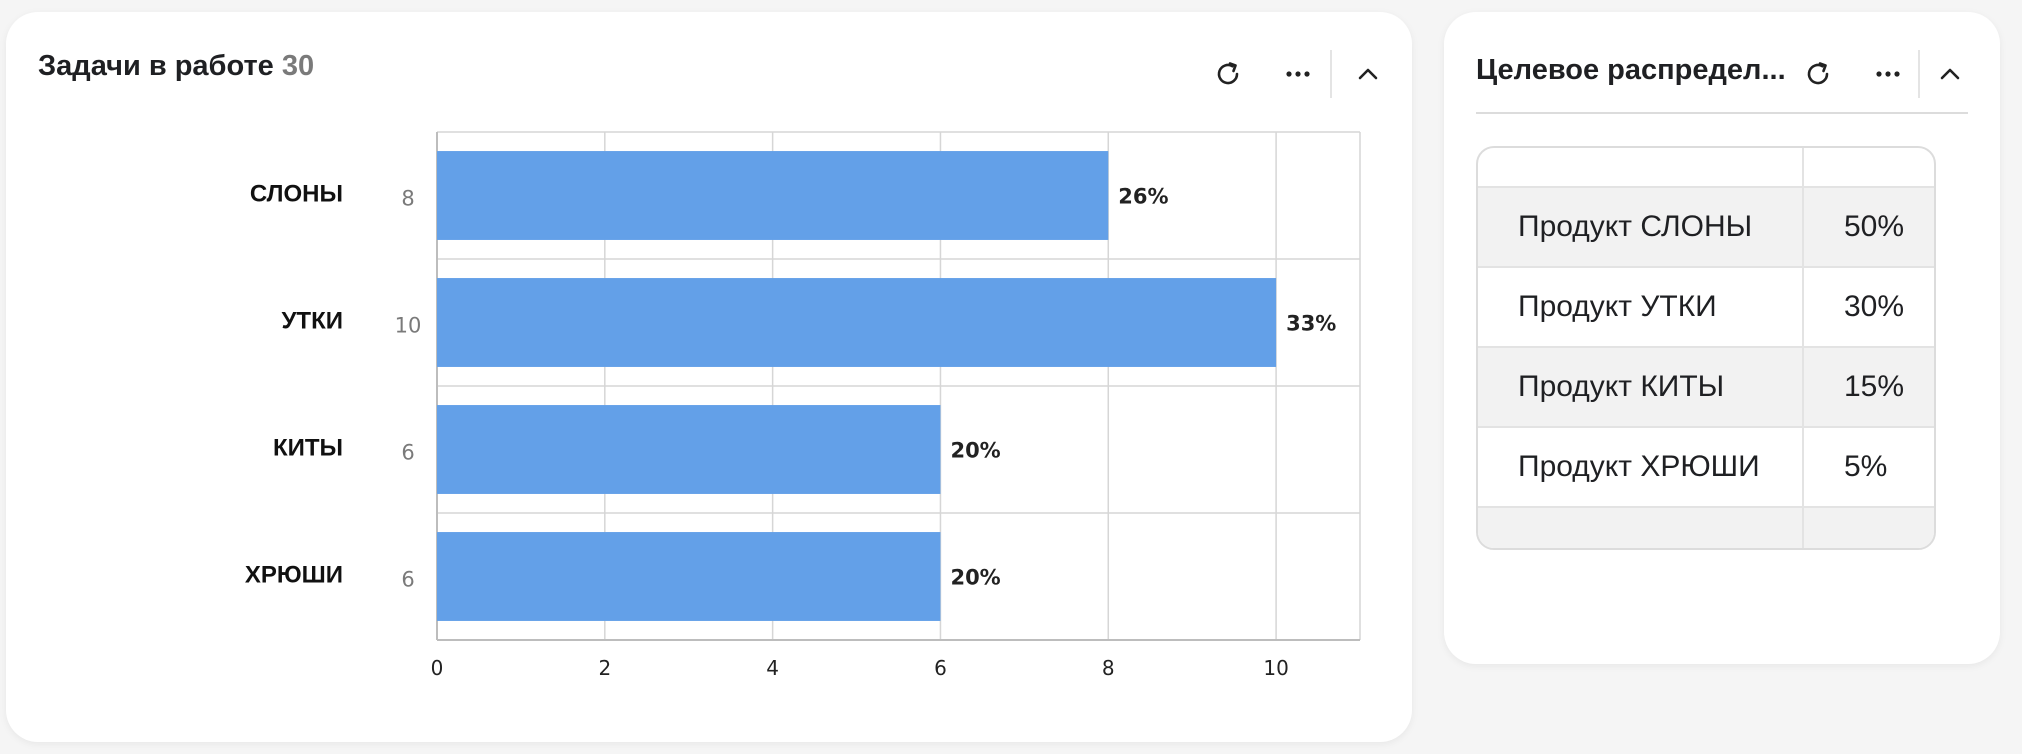  What do you see at coordinates (407, 199) in the screenshot?
I see `value-label: 8` at bounding box center [407, 199].